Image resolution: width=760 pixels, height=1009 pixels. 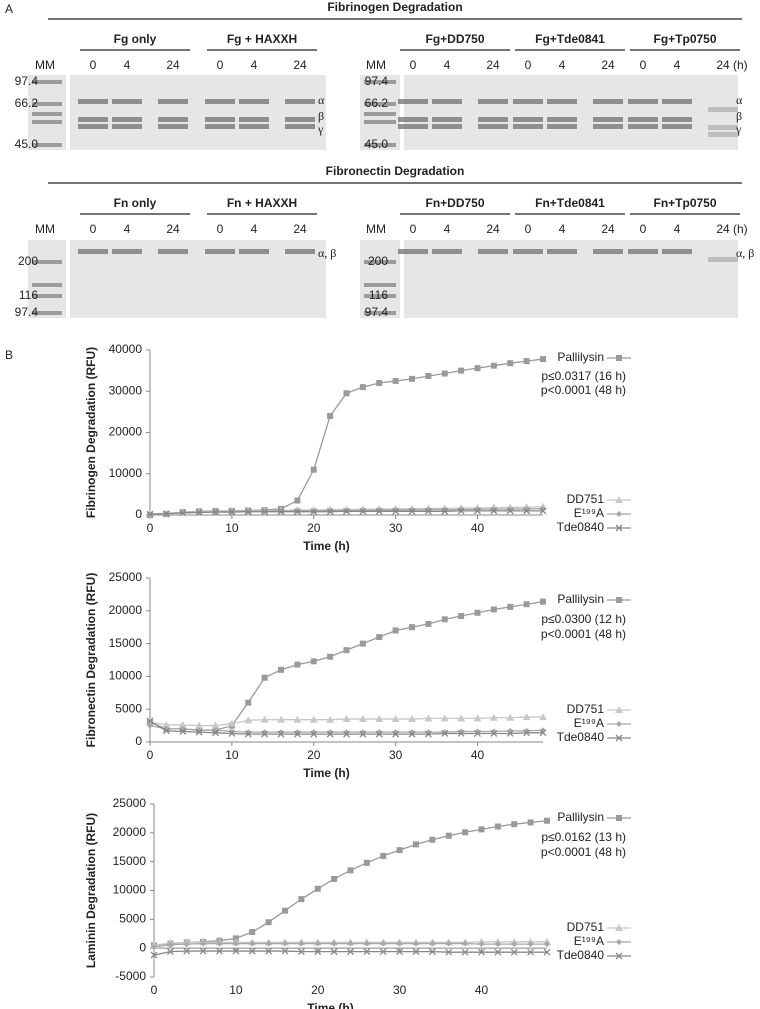 I want to click on x-tick-label: 40, so click(x=478, y=528).